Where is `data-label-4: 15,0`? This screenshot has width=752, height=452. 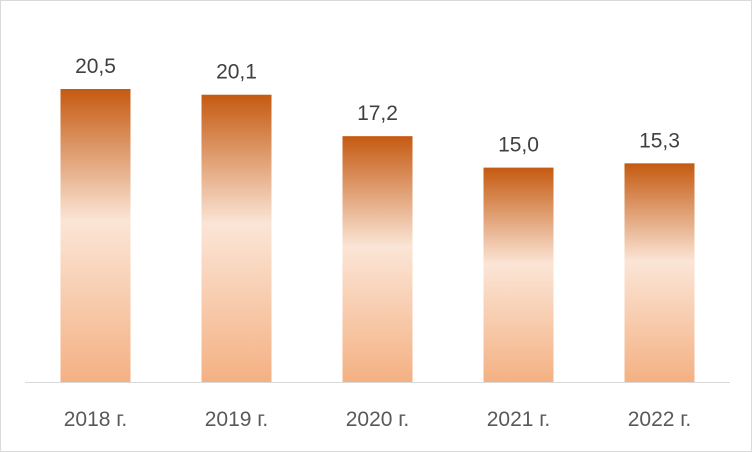
data-label-4: 15,0 is located at coordinates (518, 145).